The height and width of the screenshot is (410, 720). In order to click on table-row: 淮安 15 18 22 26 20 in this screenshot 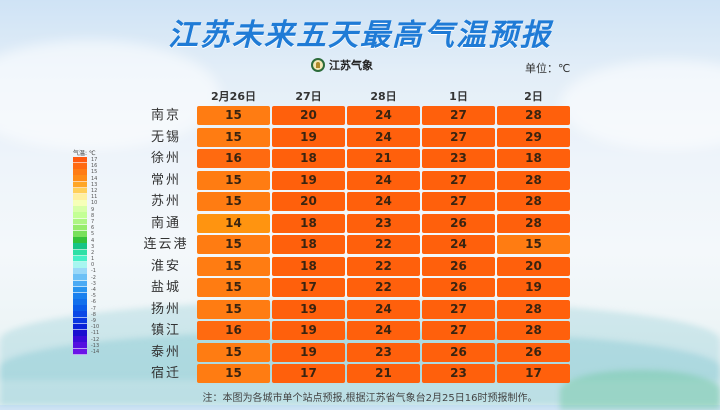, I will do `click(361, 267)`.